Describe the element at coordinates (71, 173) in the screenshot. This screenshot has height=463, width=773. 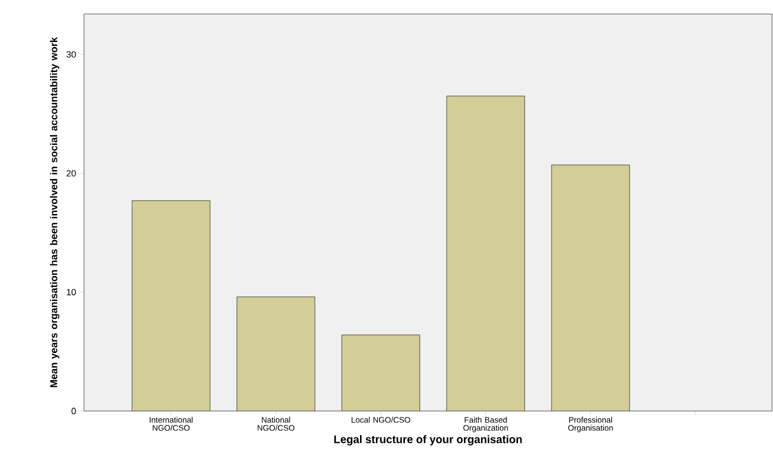
I see `y-tick-label: 20` at that location.